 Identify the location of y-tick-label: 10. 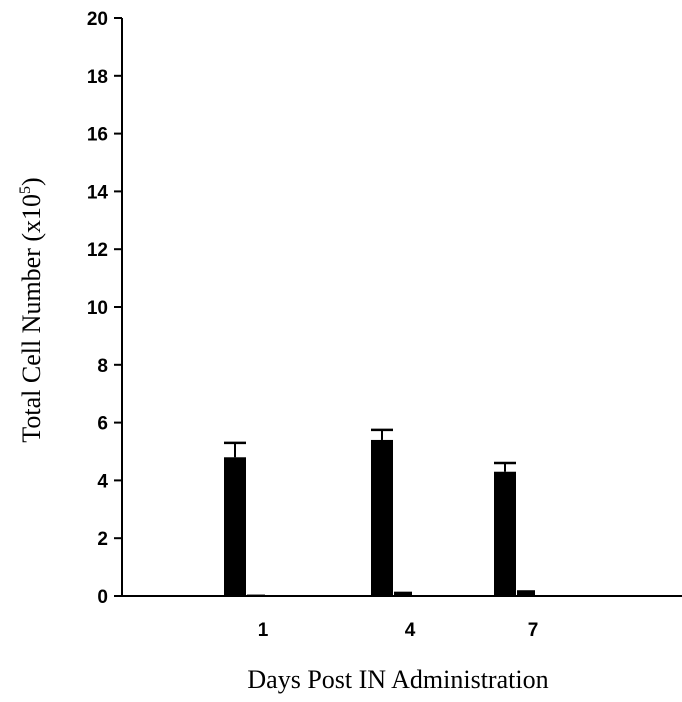
(97, 308).